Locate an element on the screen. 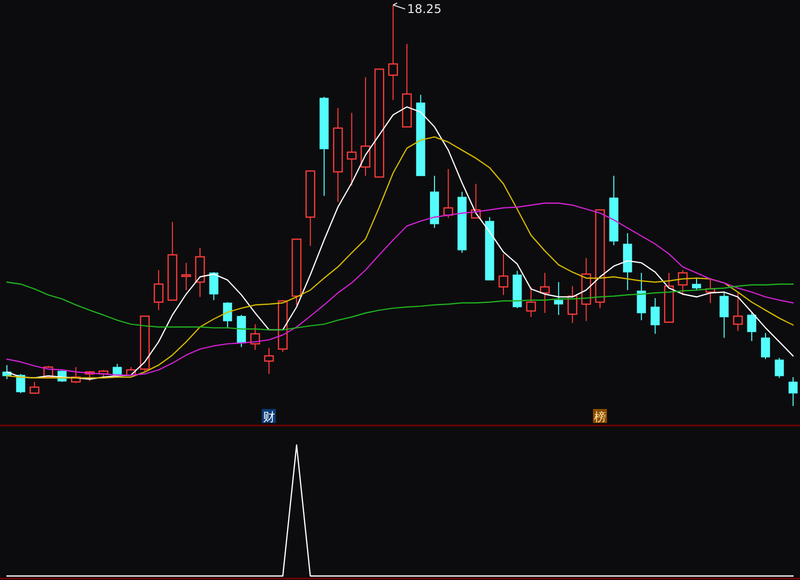  annotation: 18.25 is located at coordinates (424, 9).